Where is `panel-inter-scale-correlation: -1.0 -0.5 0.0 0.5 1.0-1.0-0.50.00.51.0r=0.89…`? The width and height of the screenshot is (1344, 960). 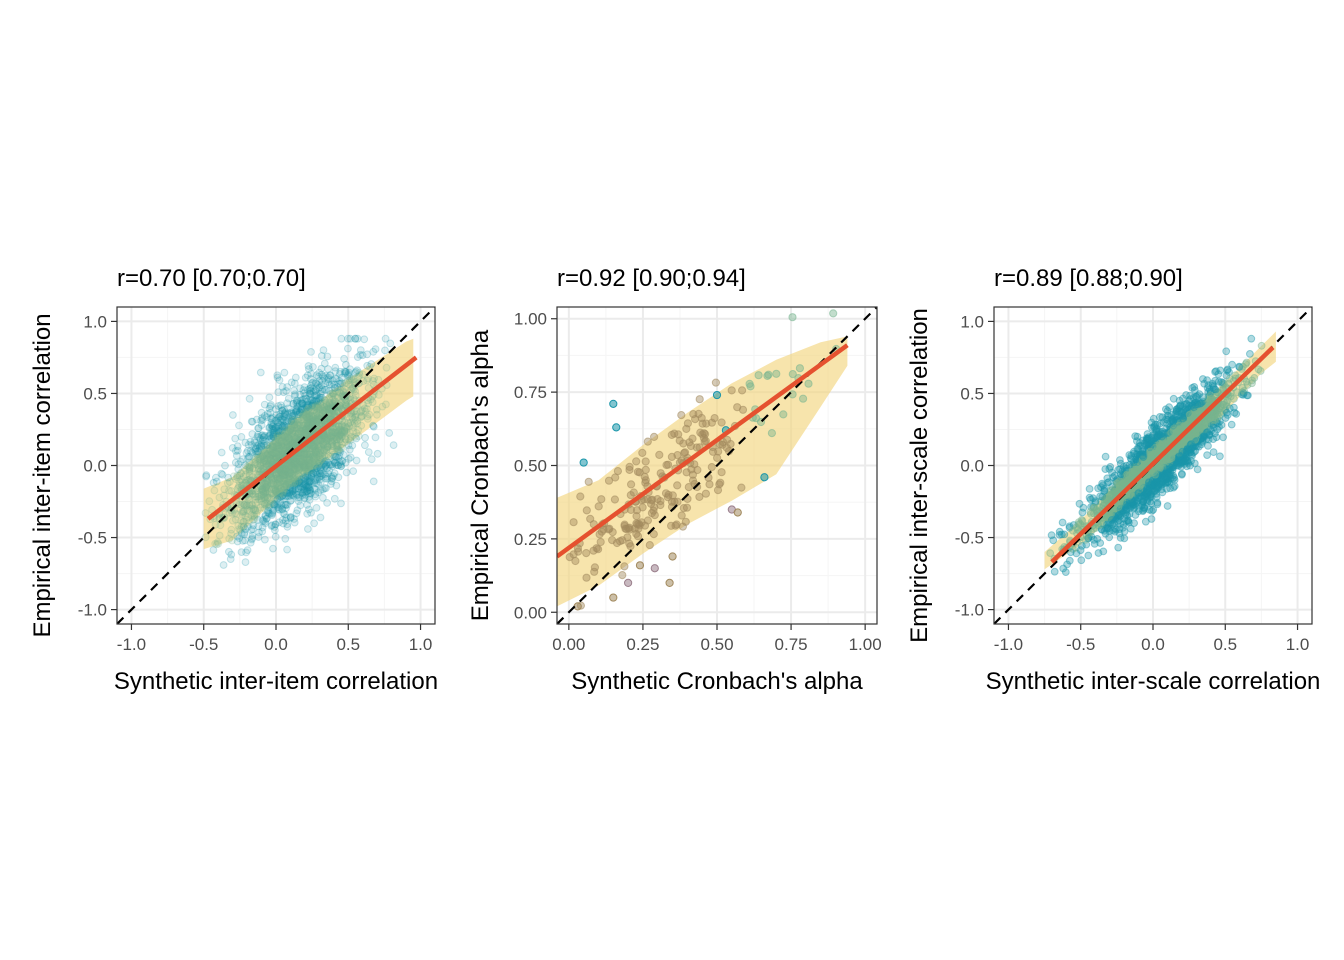 panel-inter-scale-correlation: -1.0 -0.5 0.0 0.5 1.0-1.0-0.50.00.51.0r=0.89… is located at coordinates (1113, 480).